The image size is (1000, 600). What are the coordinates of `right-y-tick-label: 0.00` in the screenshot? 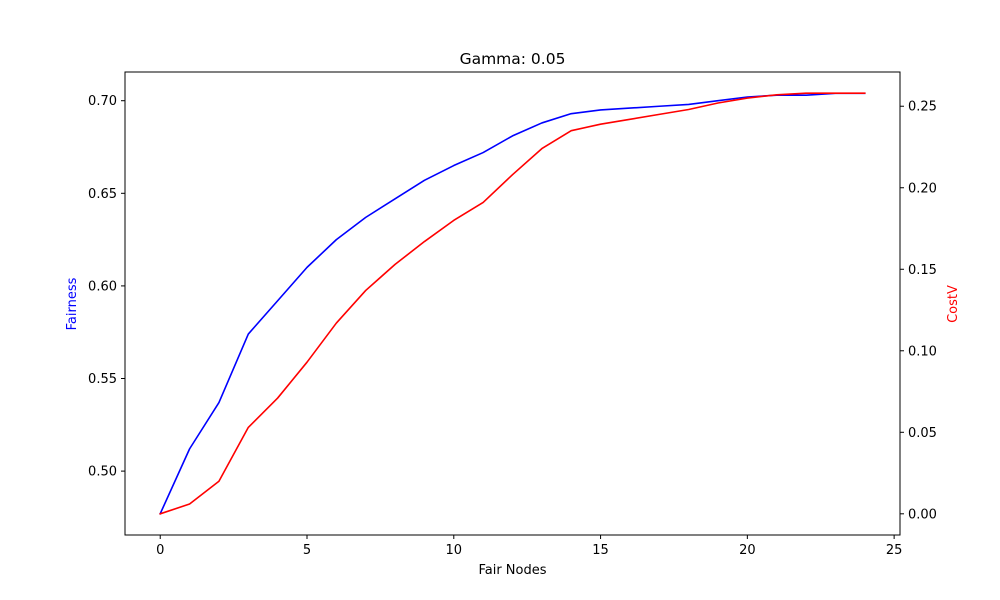 It's located at (922, 514).